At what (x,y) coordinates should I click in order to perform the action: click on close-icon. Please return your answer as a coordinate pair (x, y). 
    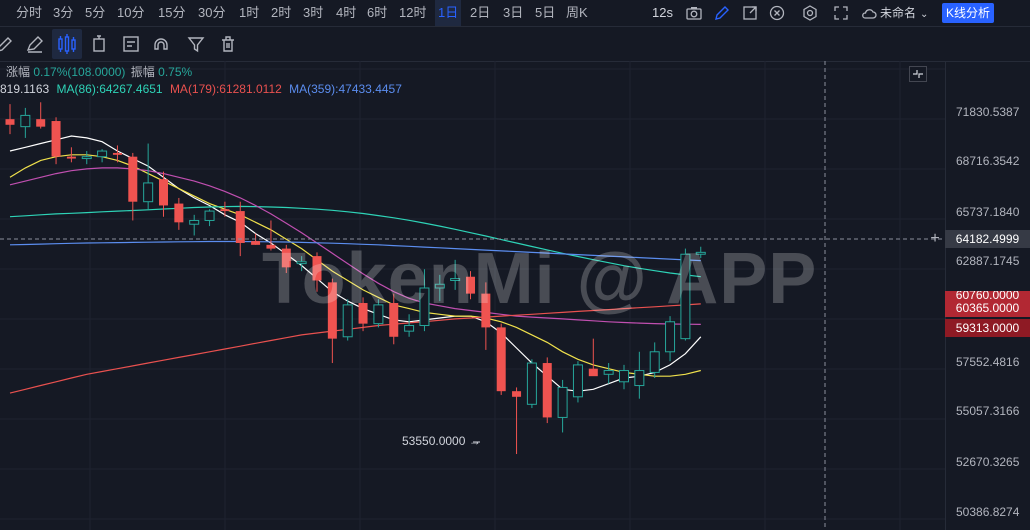
    Looking at the image, I should click on (777, 13).